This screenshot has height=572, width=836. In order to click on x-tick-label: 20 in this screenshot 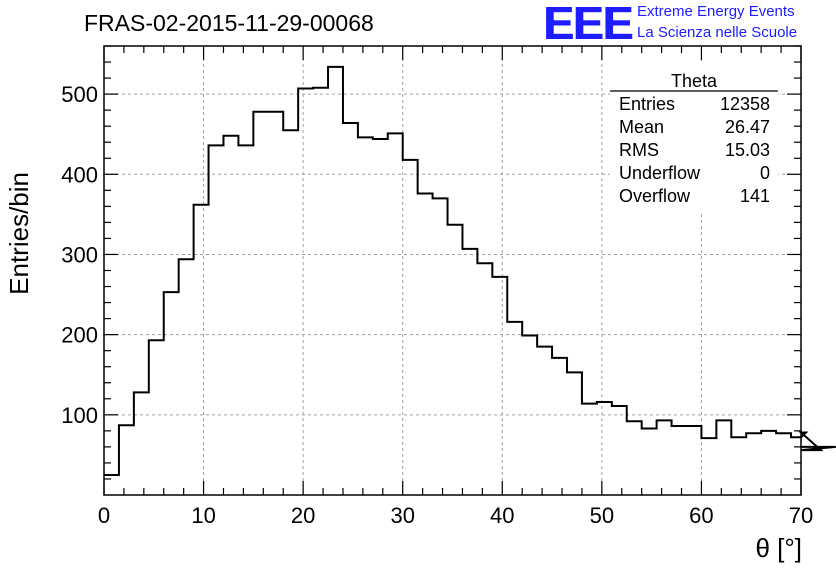, I will do `click(303, 515)`.